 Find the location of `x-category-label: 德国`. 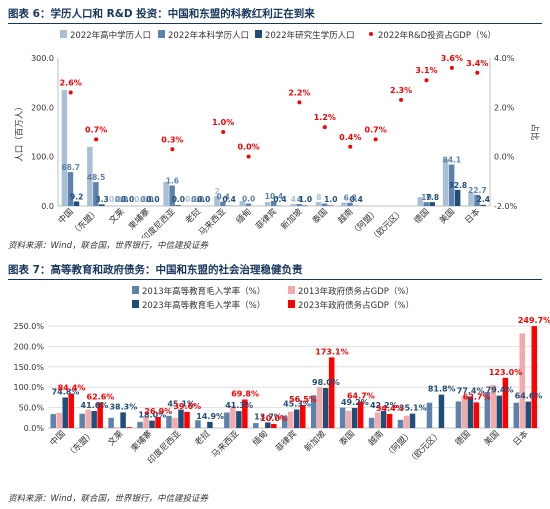

x-category-label: 德国 is located at coordinates (422, 216).